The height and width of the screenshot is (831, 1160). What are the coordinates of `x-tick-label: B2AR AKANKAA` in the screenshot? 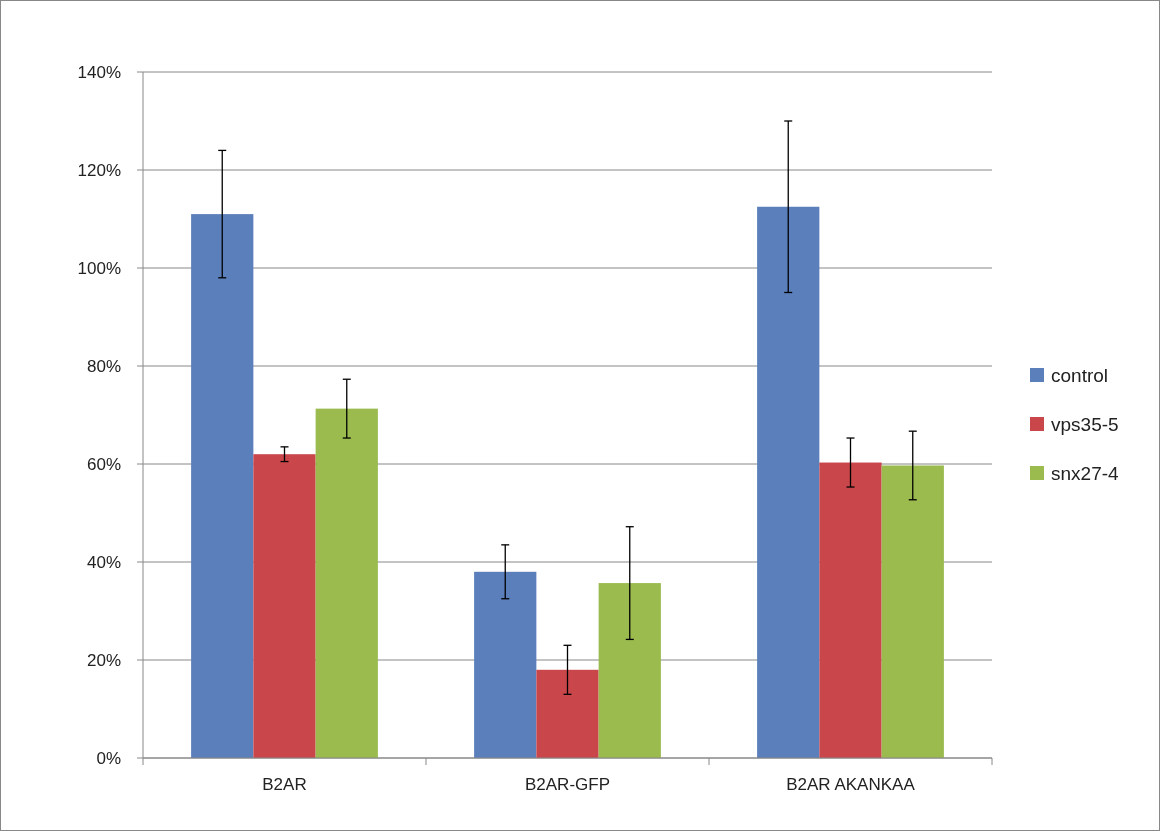 It's located at (851, 784).